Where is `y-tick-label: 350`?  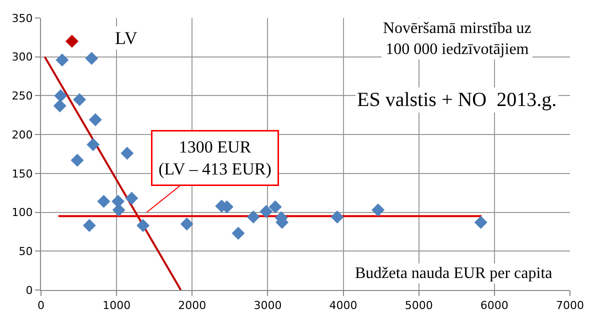
y-tick-label: 350 is located at coordinates (22, 18).